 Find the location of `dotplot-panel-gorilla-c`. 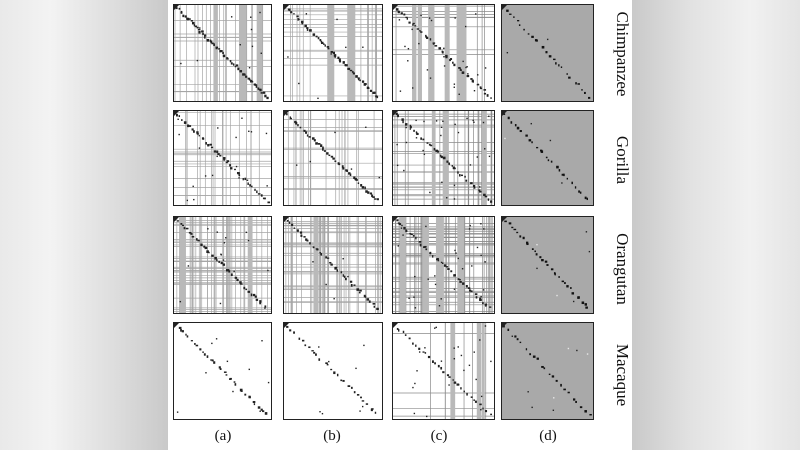

dotplot-panel-gorilla-c is located at coordinates (443, 158).